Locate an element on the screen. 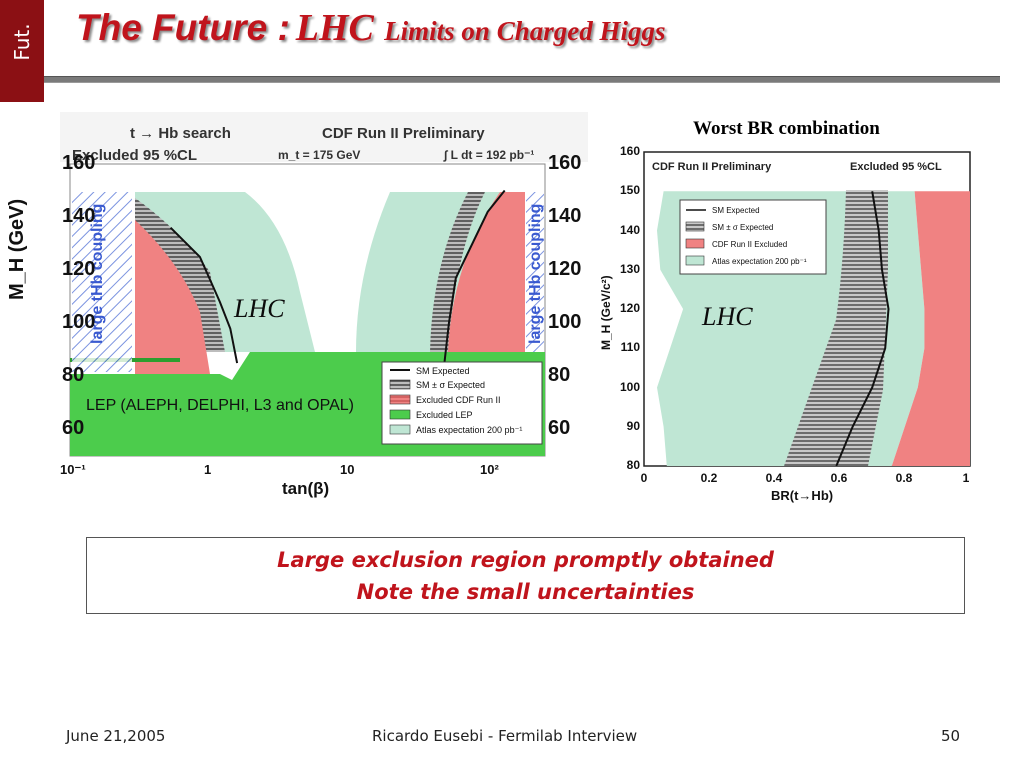 The height and width of the screenshot is (768, 1024). r-y-tick-100: 100 is located at coordinates (630, 387).